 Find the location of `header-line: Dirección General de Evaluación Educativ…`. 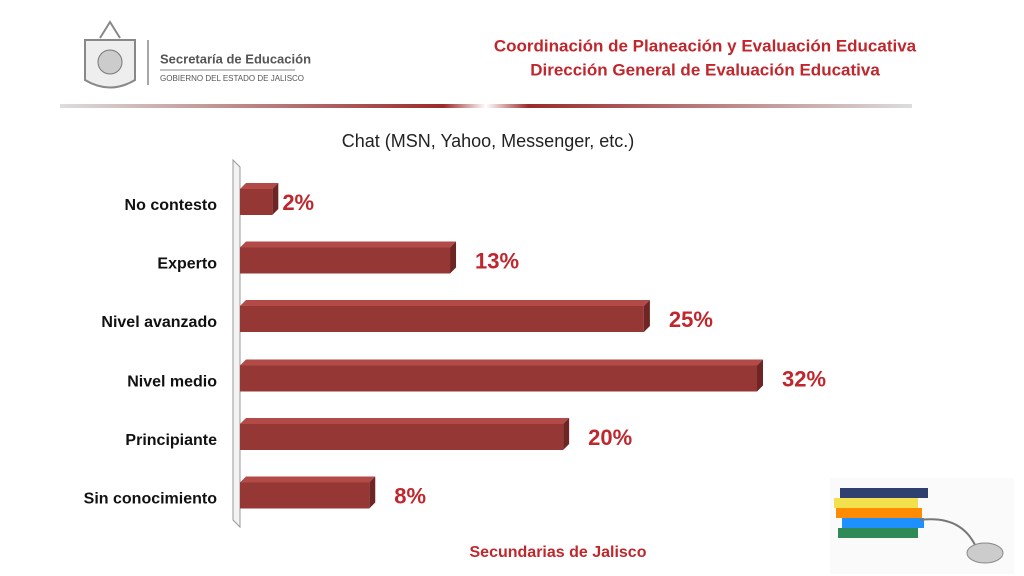

header-line: Dirección General de Evaluación Educativ… is located at coordinates (705, 69).